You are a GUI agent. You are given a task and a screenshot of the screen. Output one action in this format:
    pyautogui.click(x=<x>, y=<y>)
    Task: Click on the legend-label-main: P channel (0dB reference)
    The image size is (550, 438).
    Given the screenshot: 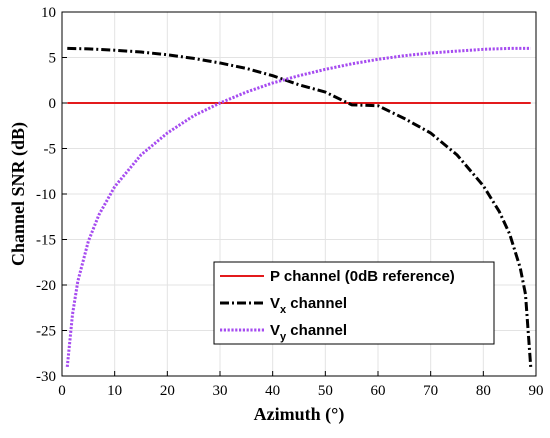 What is the action you would take?
    pyautogui.click(x=362, y=276)
    